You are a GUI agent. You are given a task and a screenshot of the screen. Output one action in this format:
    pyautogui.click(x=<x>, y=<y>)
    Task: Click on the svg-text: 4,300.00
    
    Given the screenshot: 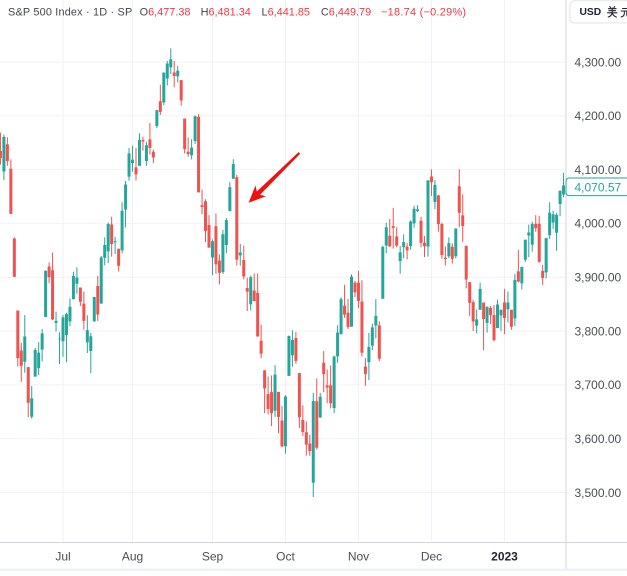 What is the action you would take?
    pyautogui.click(x=598, y=62)
    